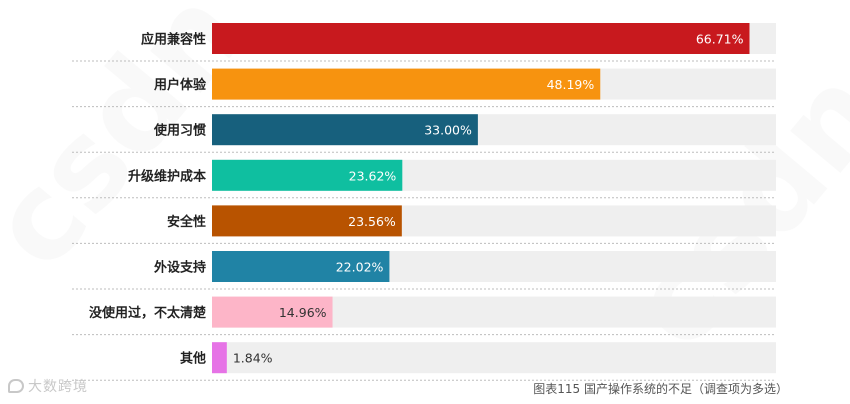 The height and width of the screenshot is (404, 850). Describe the element at coordinates (373, 175) in the screenshot. I see `data-label: 23.62%` at that location.